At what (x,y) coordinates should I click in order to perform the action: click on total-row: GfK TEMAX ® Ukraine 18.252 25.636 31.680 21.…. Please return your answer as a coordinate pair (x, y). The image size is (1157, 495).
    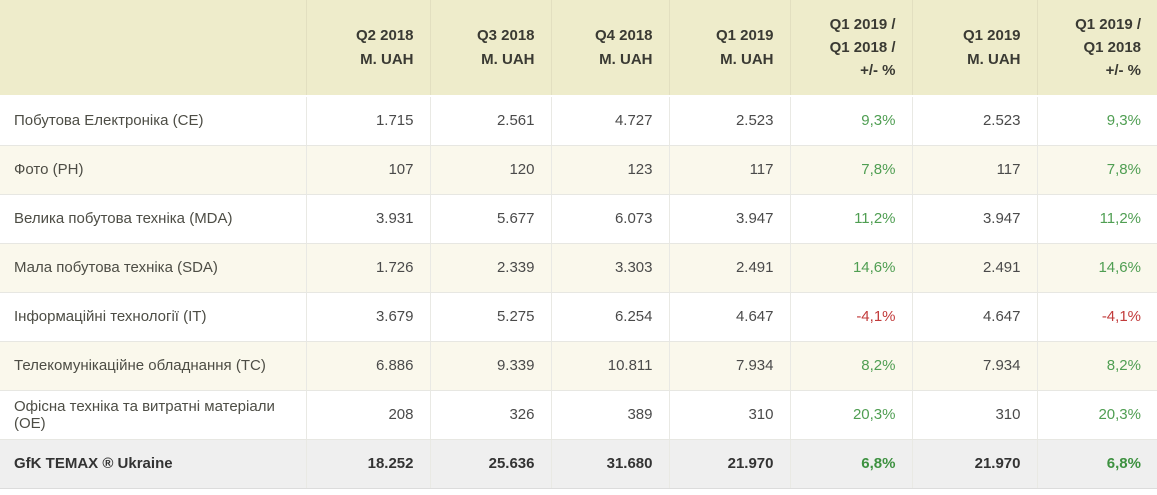
    Looking at the image, I should click on (578, 464).